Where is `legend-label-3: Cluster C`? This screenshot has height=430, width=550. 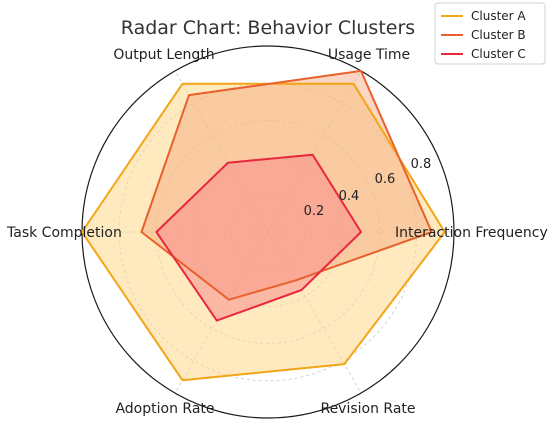 legend-label-3: Cluster C is located at coordinates (498, 54).